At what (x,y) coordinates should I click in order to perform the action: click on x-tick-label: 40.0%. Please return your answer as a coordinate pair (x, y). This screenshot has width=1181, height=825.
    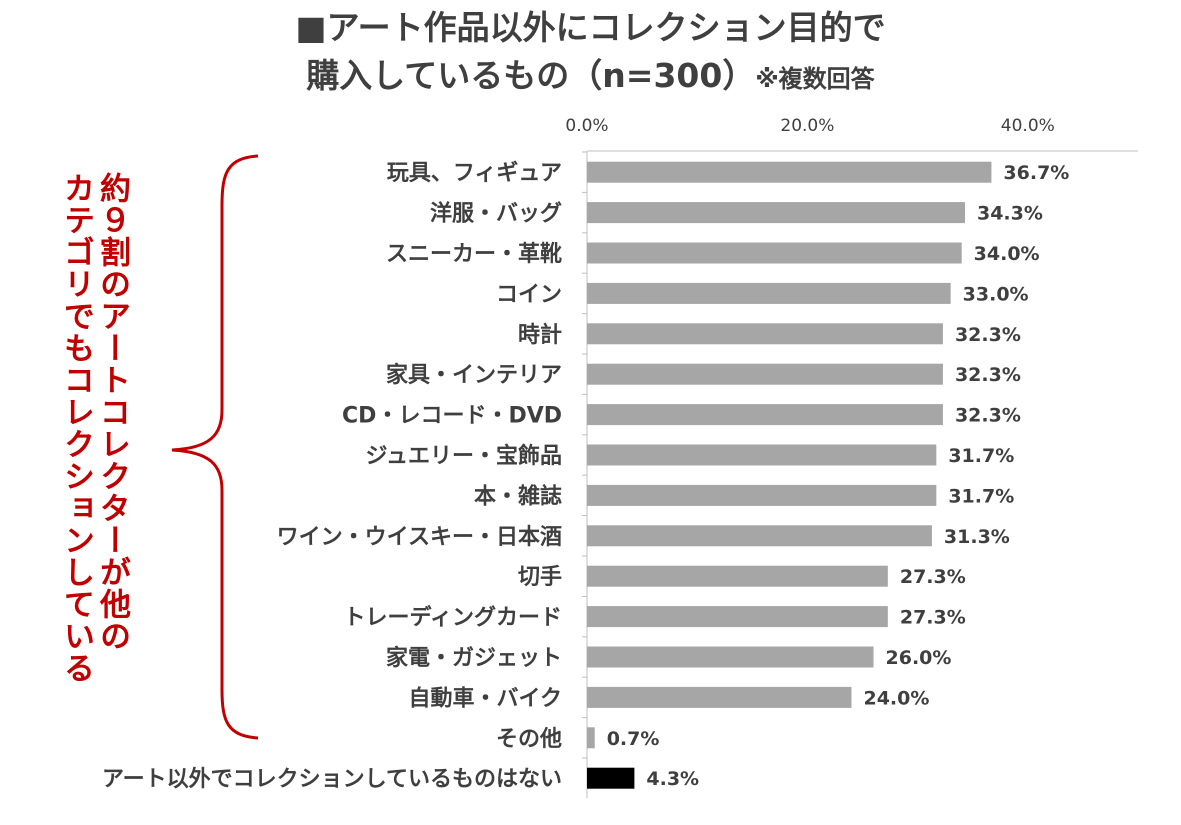
    Looking at the image, I should click on (1028, 126).